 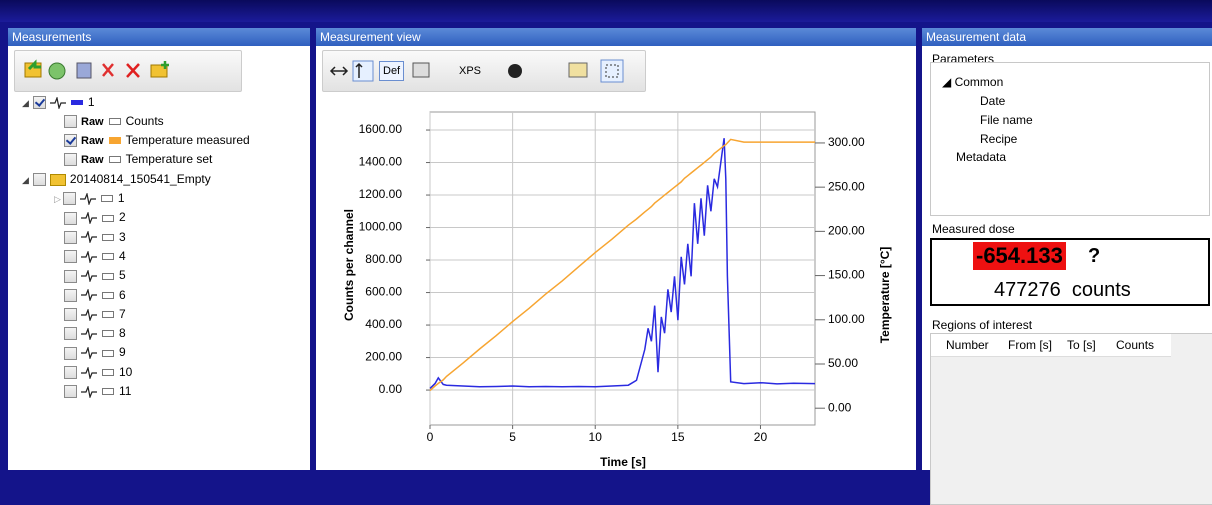 I want to click on set-icon, so click(x=57, y=71).